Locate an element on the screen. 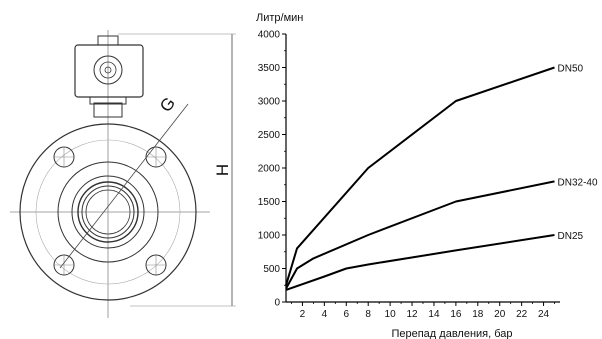 Image resolution: width=602 pixels, height=339 pixels. y-tick-label: 2000 is located at coordinates (269, 169).